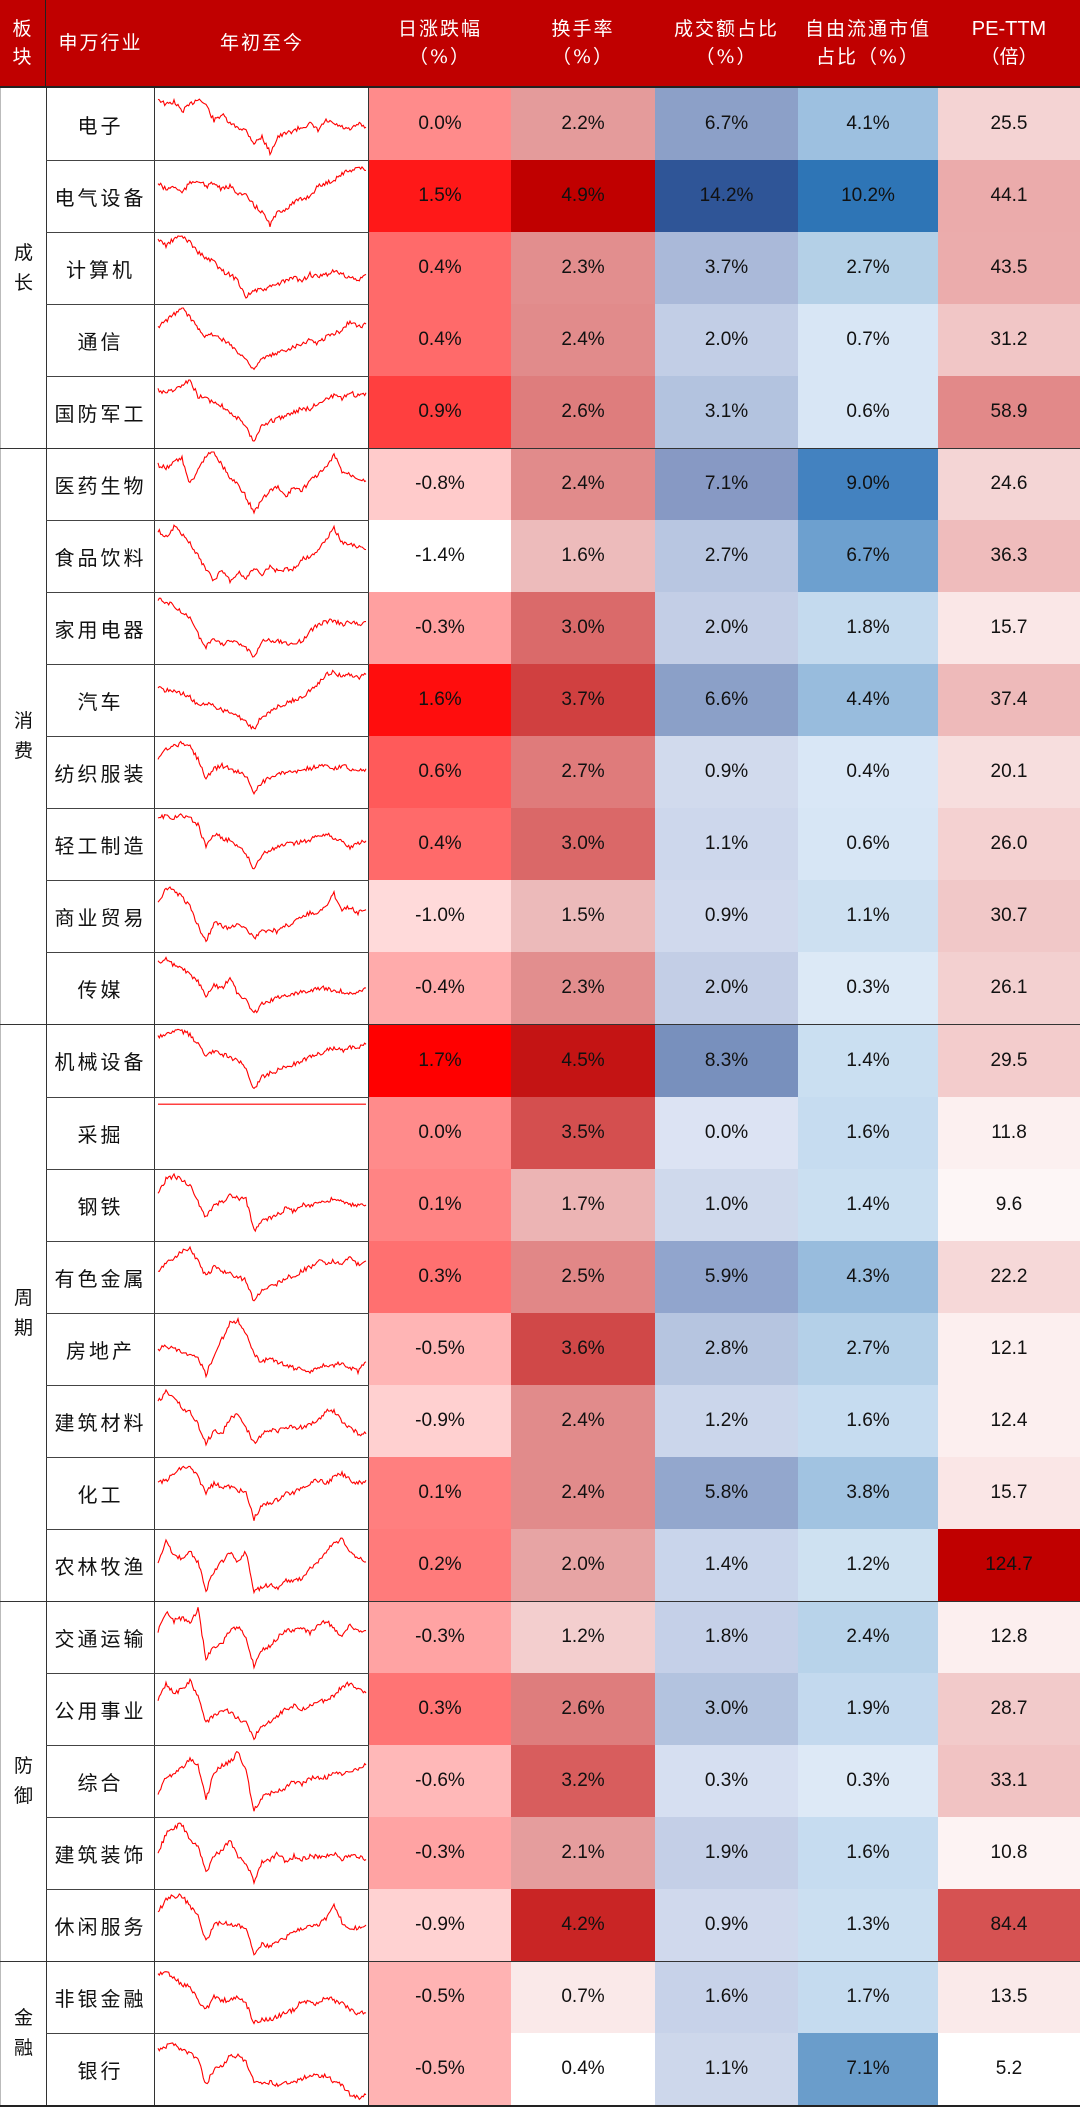 The image size is (1080, 2107). What do you see at coordinates (583, 916) in the screenshot?
I see `turnover-cell: 1.5%` at bounding box center [583, 916].